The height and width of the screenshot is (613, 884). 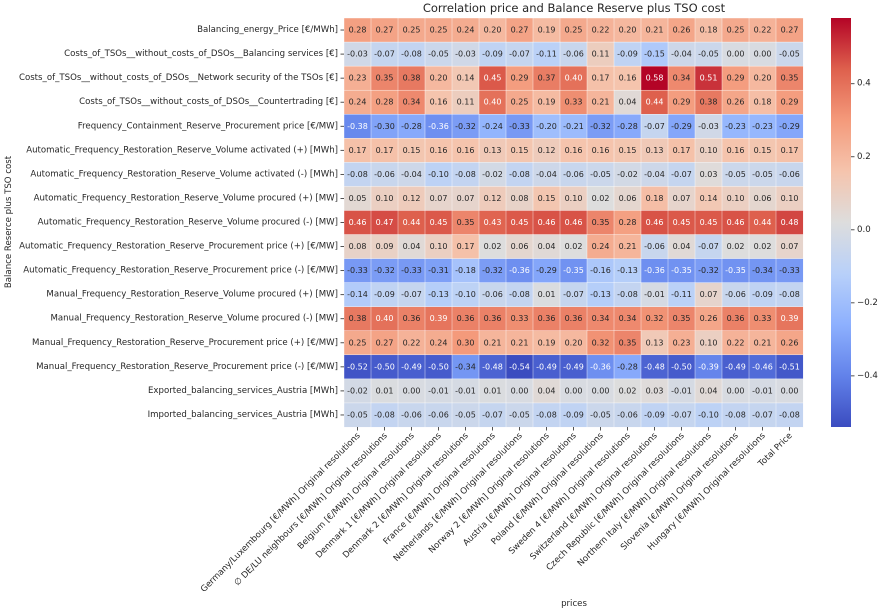 I want to click on colorbar, so click(x=841, y=222).